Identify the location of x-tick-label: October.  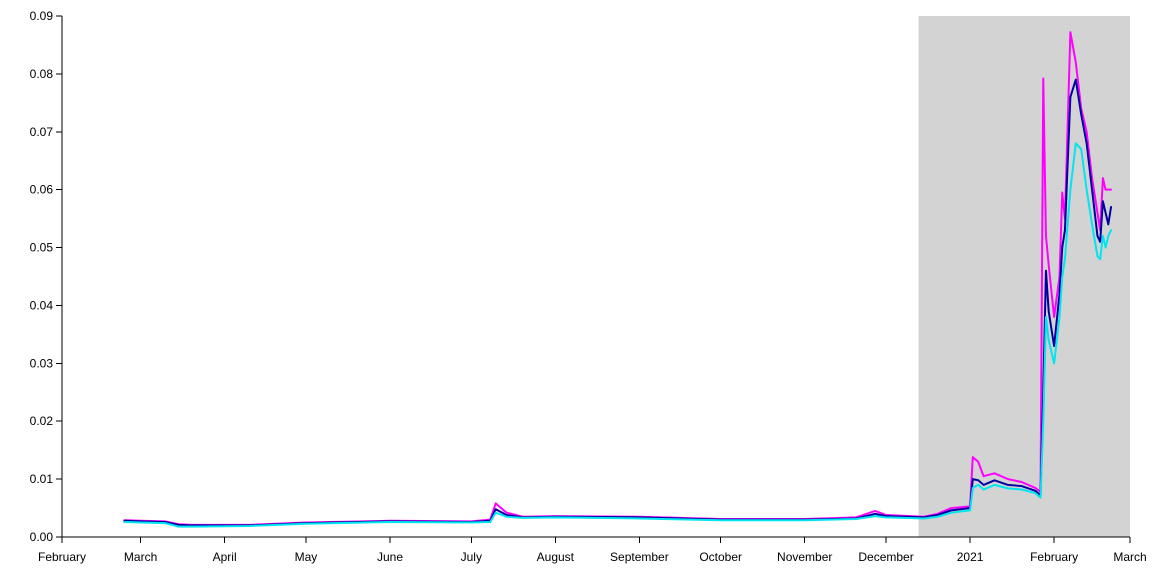
(720, 557).